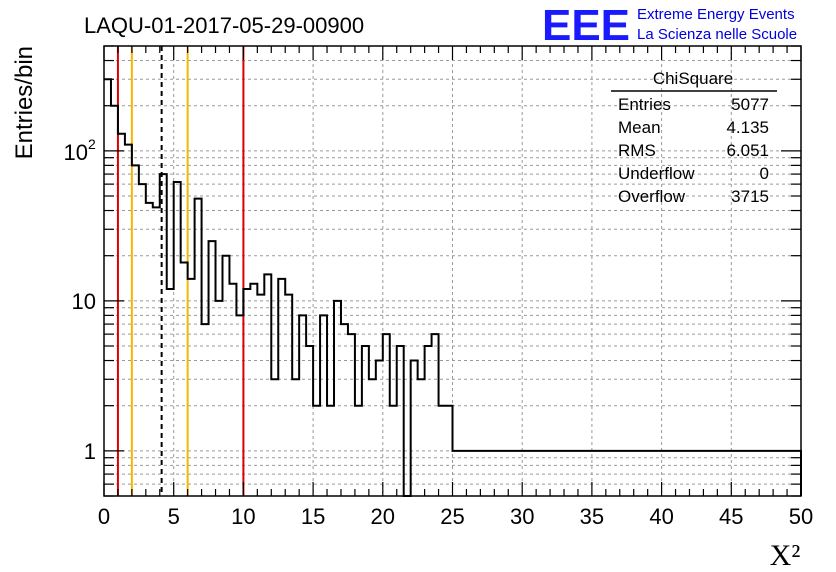 The width and height of the screenshot is (836, 572). What do you see at coordinates (383, 516) in the screenshot?
I see `x-tick-label: 20` at bounding box center [383, 516].